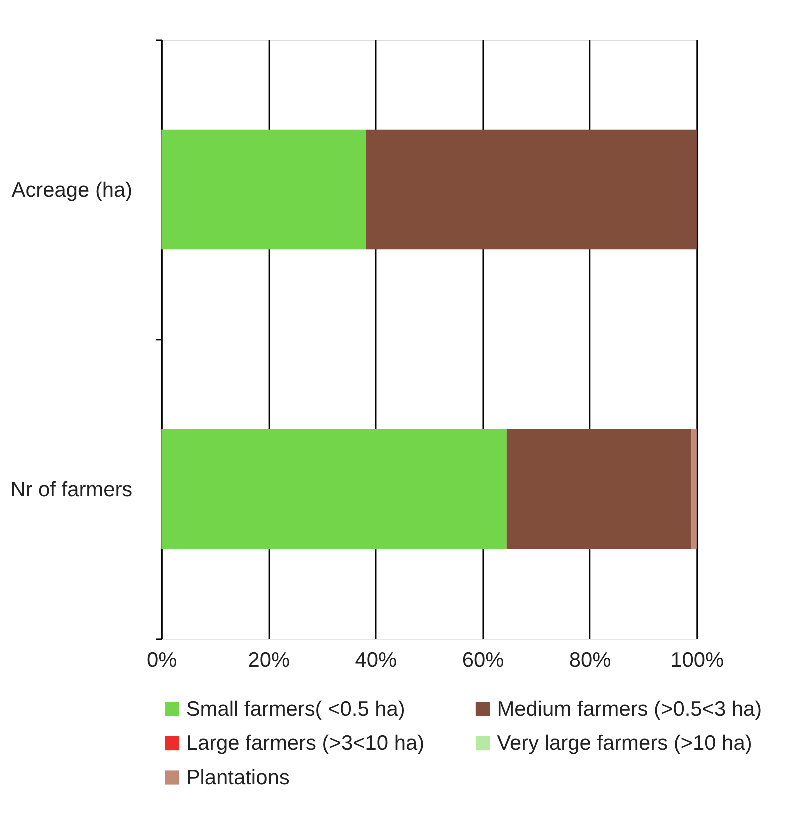  What do you see at coordinates (629, 709) in the screenshot?
I see `legend-label: Medium farmers (>0.5<3 ha)` at bounding box center [629, 709].